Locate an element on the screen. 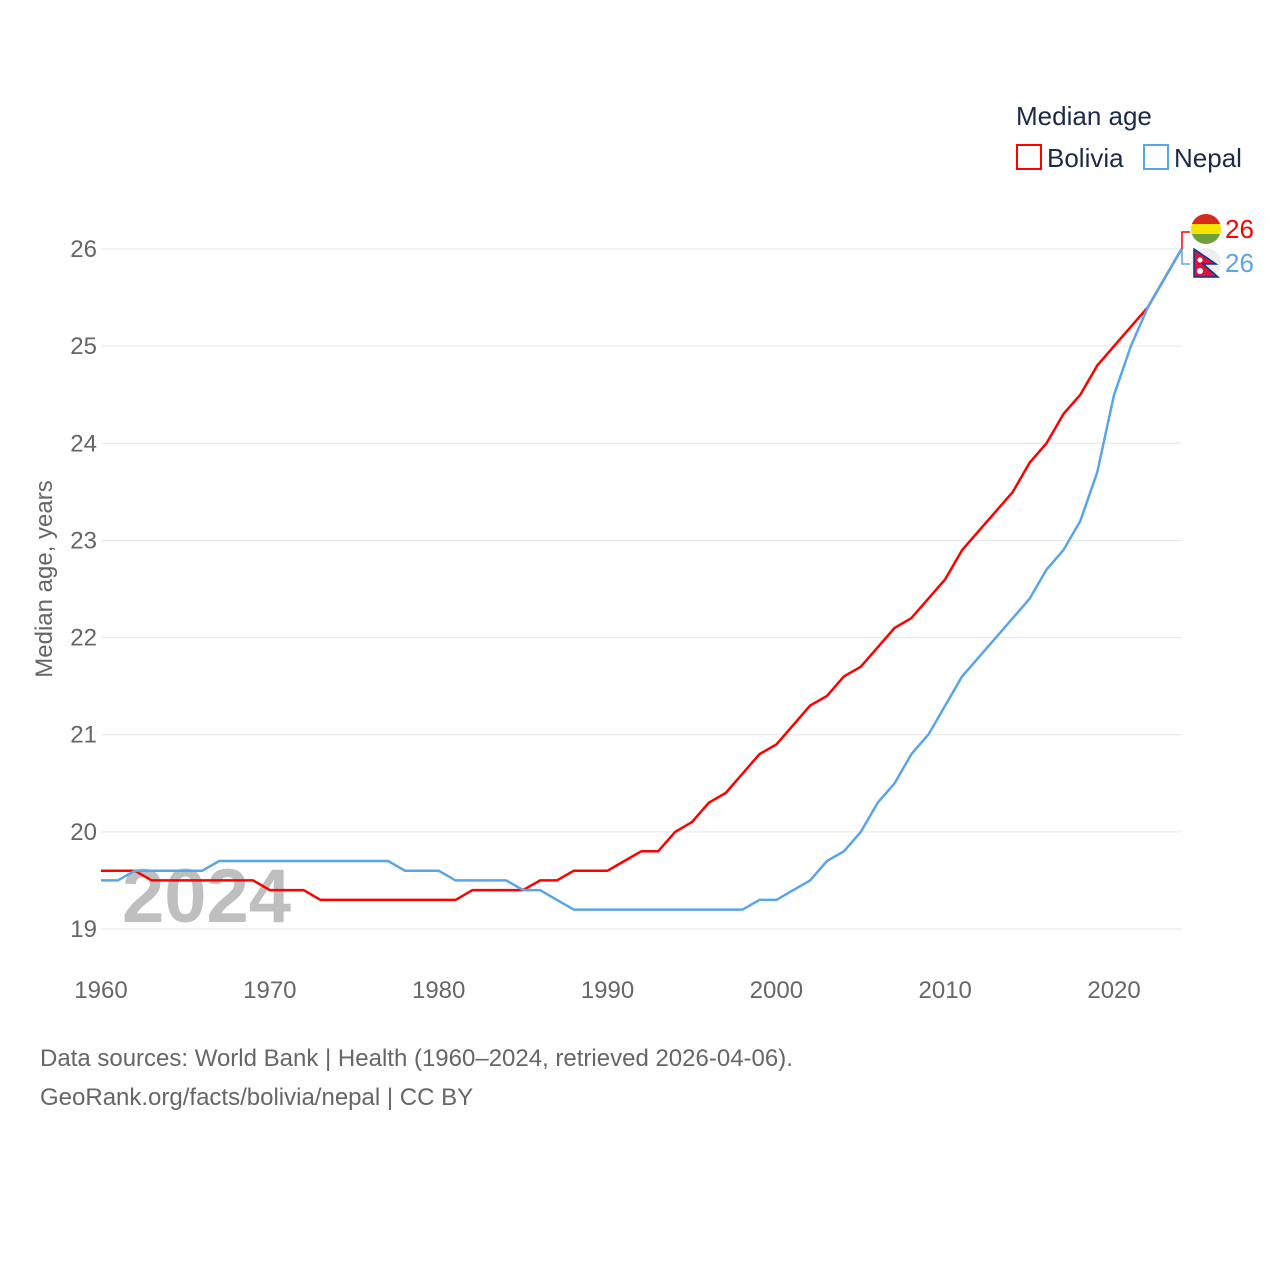 This screenshot has height=1280, width=1280. y-tick-label: 25 is located at coordinates (83, 346).